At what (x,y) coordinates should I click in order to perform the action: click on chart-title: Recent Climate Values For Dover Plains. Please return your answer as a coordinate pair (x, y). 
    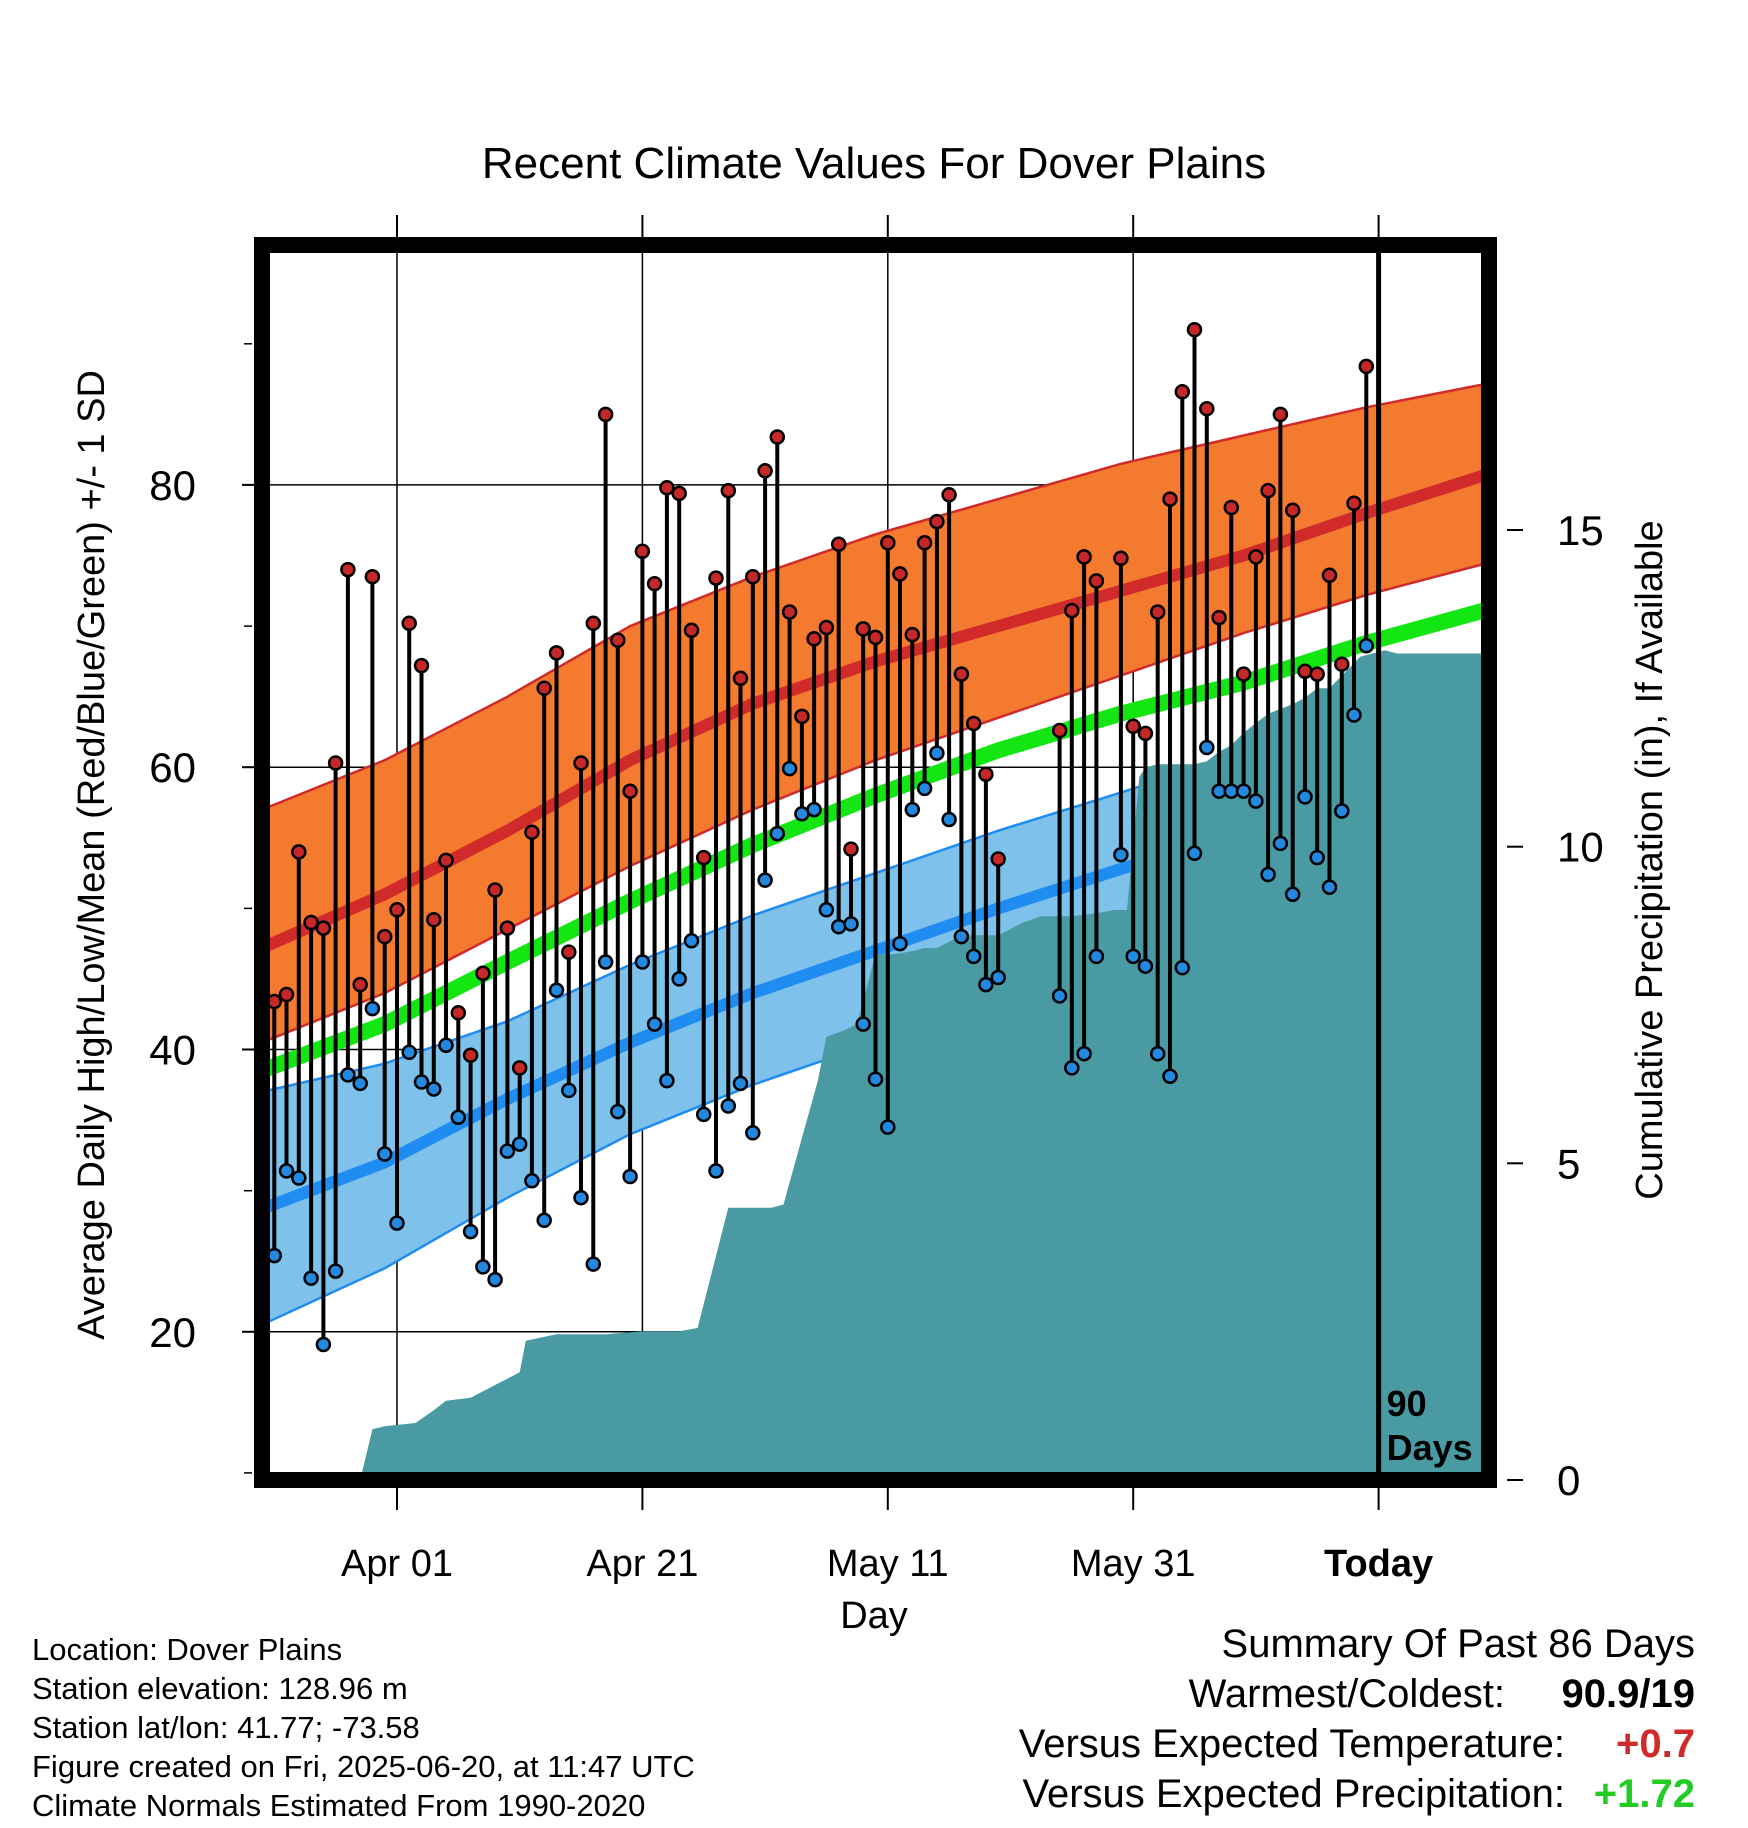
    Looking at the image, I should click on (874, 163).